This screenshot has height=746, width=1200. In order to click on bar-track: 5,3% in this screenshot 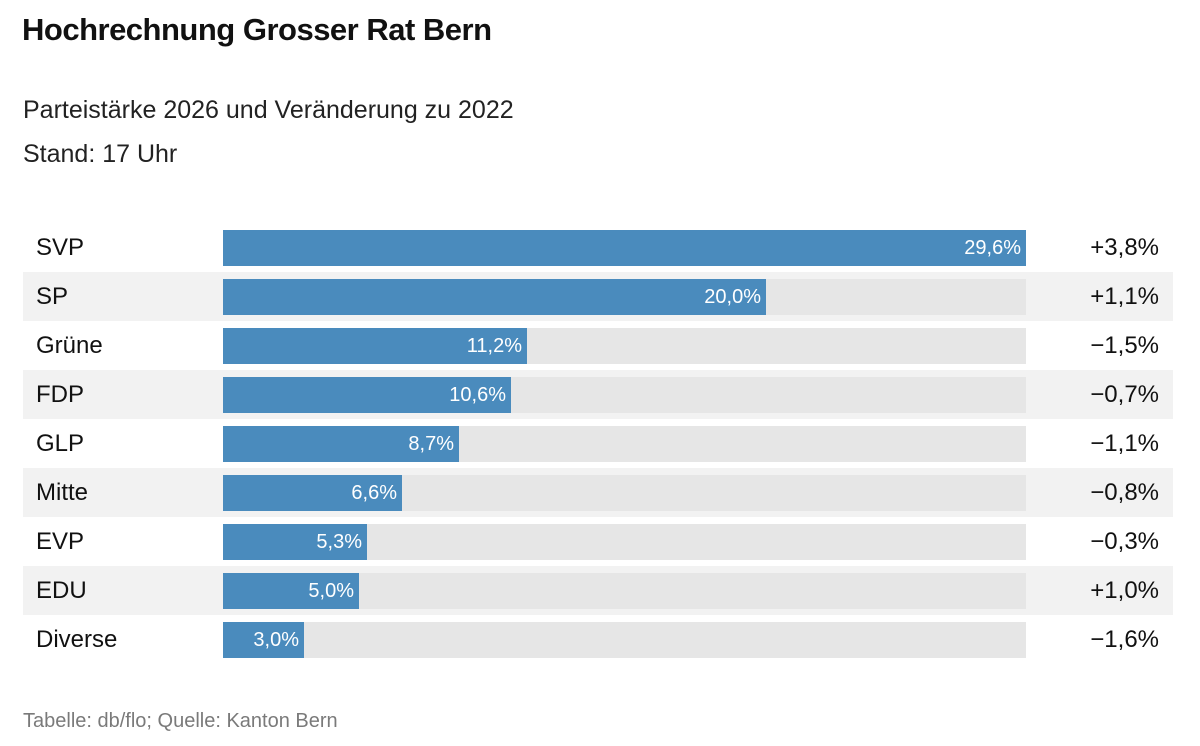, I will do `click(624, 542)`.